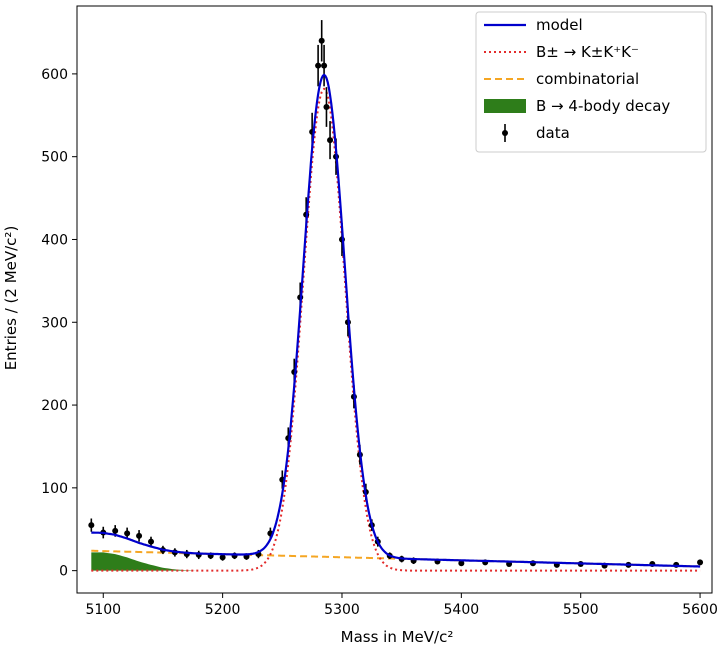  Describe the element at coordinates (396, 561) in the screenshot. I see `four-body-area` at that location.